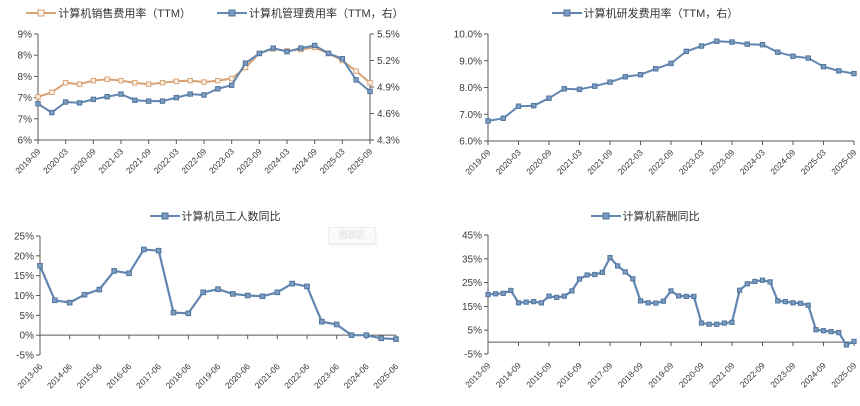  What do you see at coordinates (25, 35) in the screenshot?
I see `svg-text: 9%` at bounding box center [25, 35].